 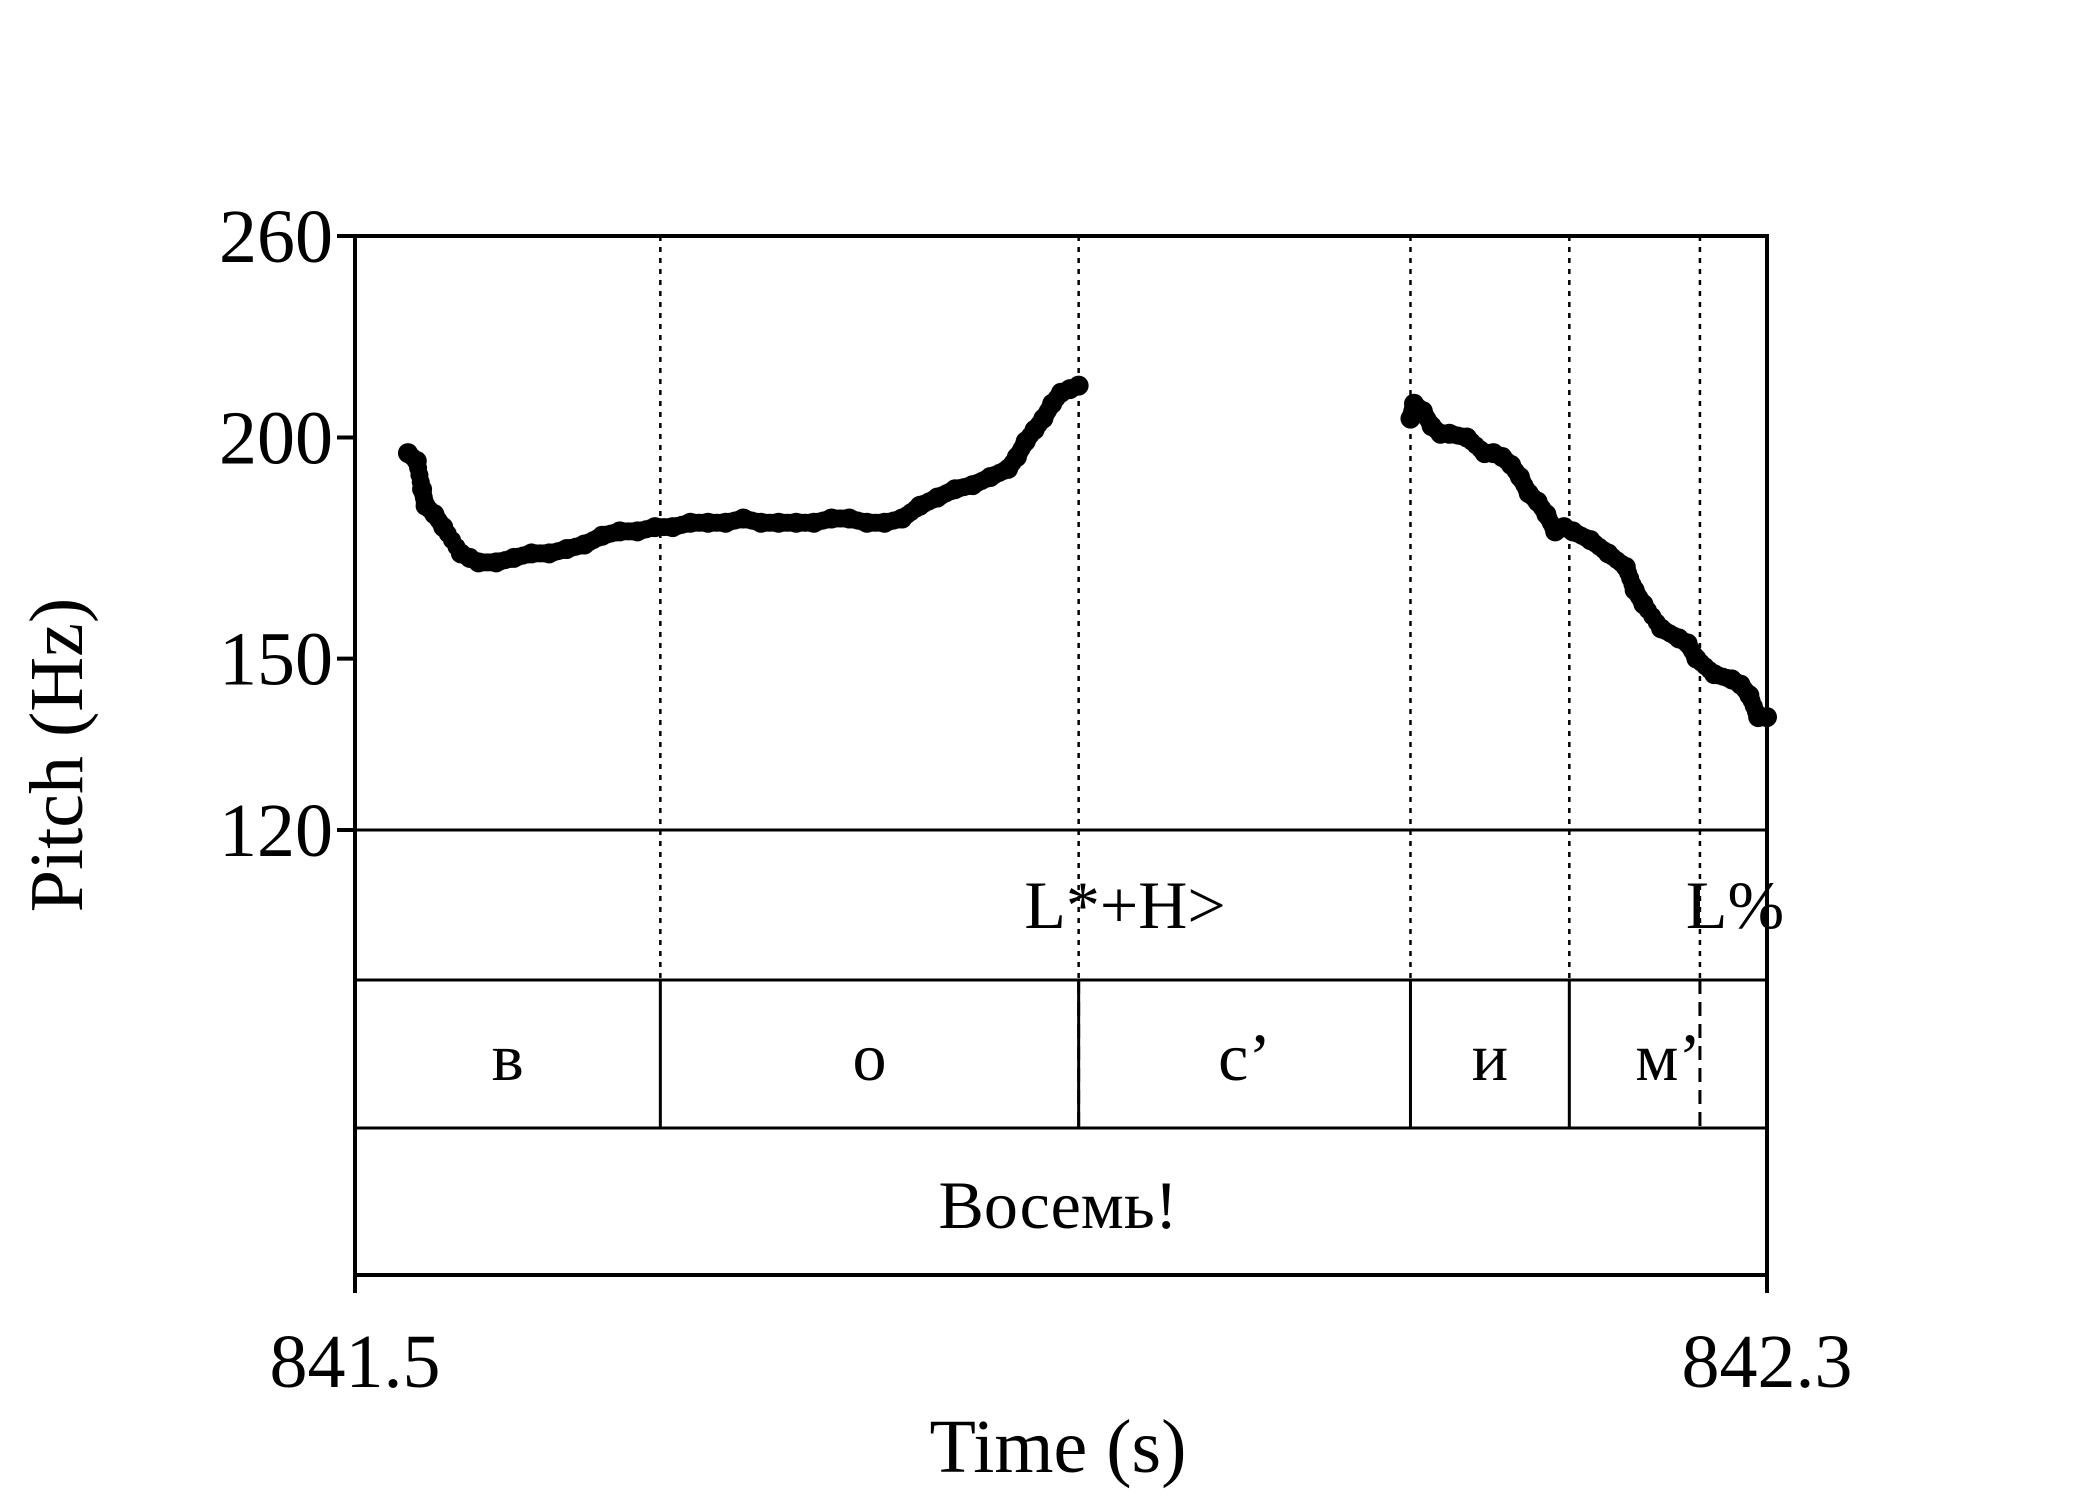 What do you see at coordinates (1124, 905) in the screenshot?
I see `tone-label: L*+H>` at bounding box center [1124, 905].